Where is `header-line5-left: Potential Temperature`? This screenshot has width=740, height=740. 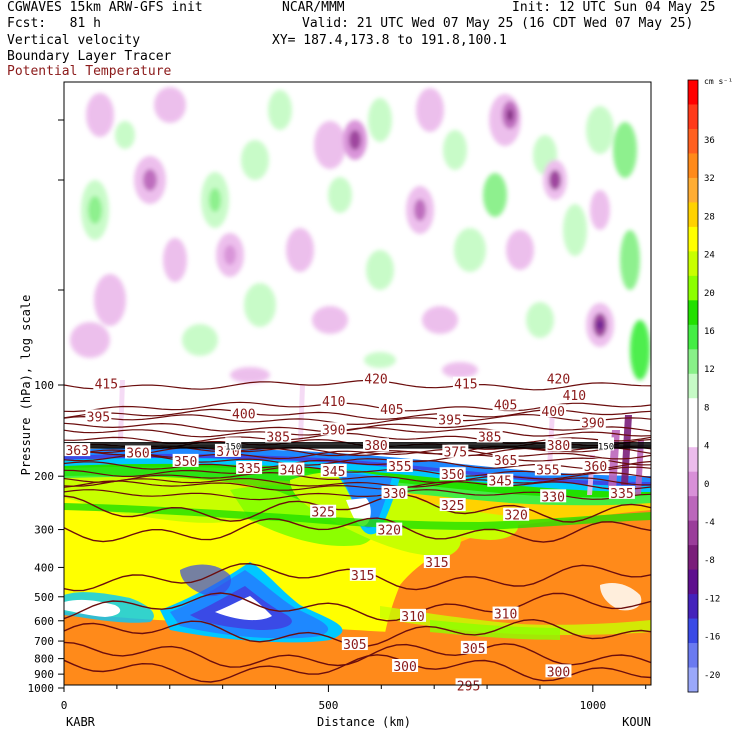
header-line5-left: Potential Temperature is located at coordinates (89, 71).